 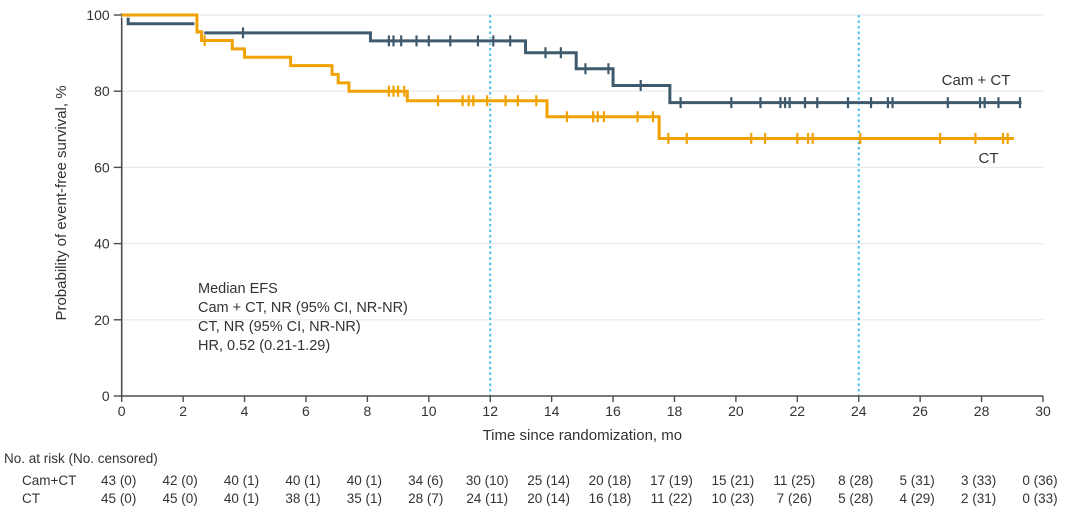 I want to click on risk-value-ct-20mo: 10 (23), so click(x=733, y=498).